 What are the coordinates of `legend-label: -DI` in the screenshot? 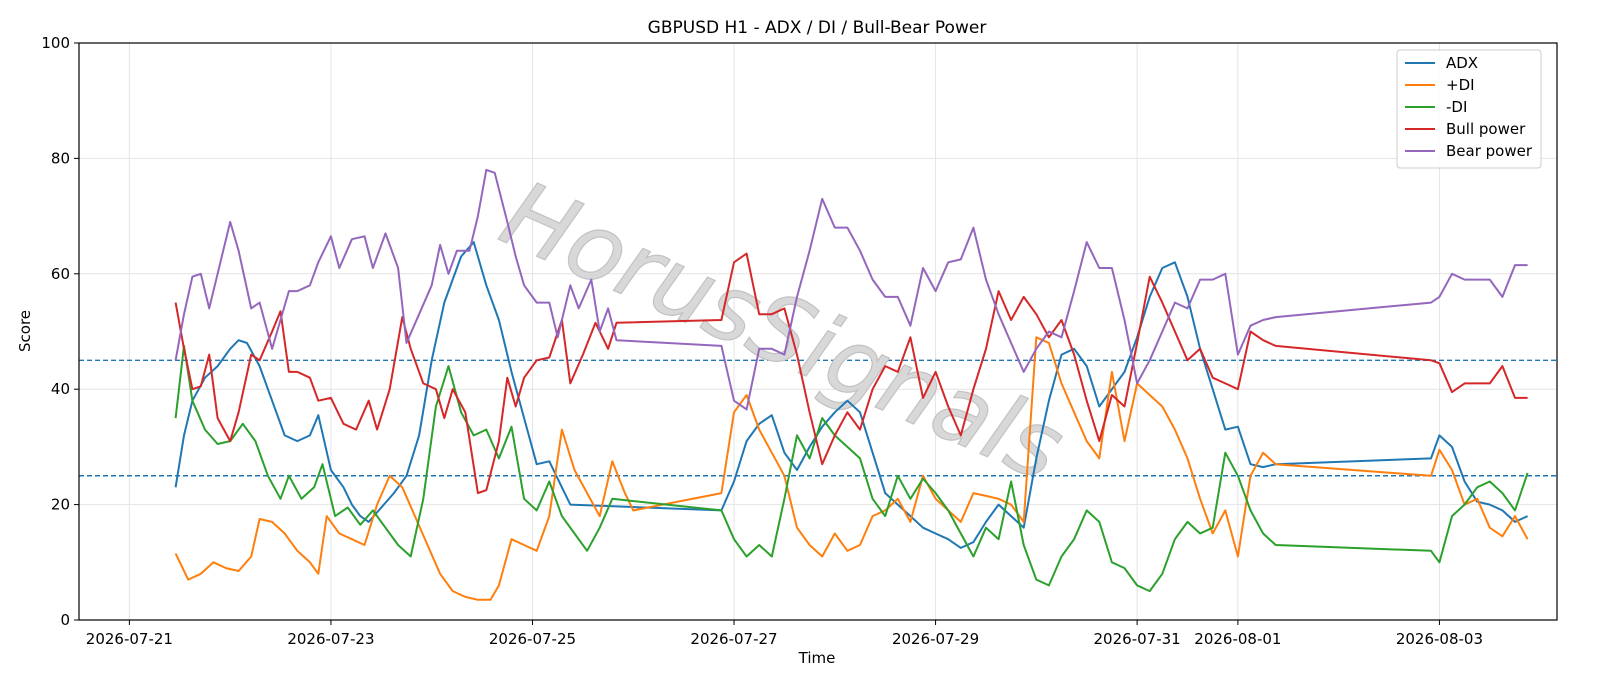 It's located at (1456, 107).